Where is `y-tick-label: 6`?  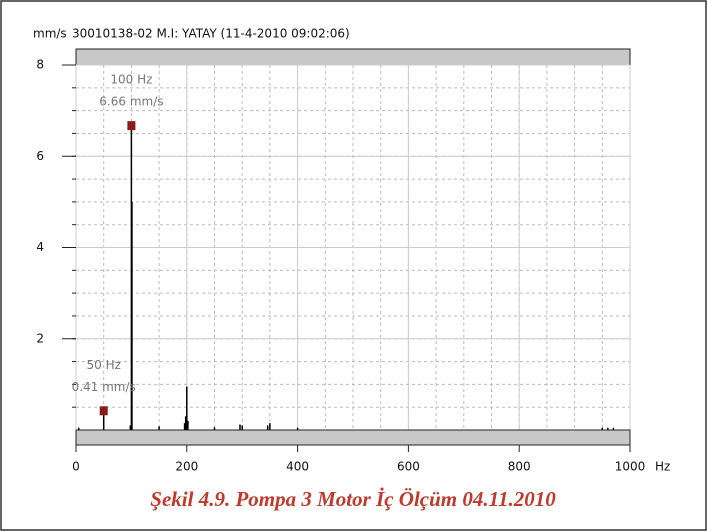
y-tick-label: 6 is located at coordinates (40, 156).